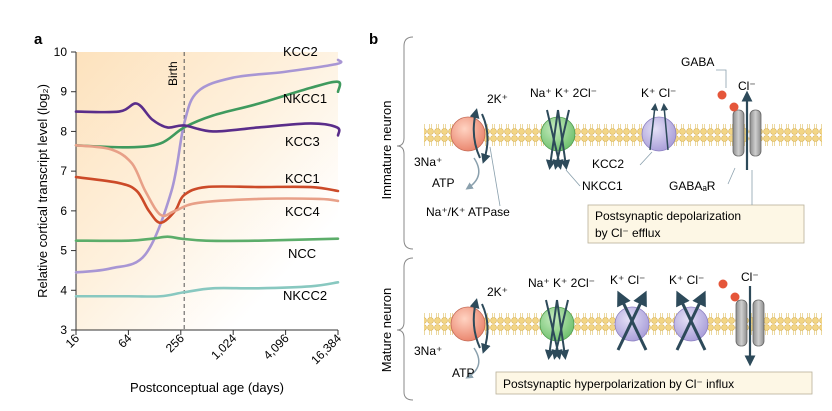 The width and height of the screenshot is (832, 411). Describe the element at coordinates (405, 143) in the screenshot. I see `immature-brace` at that location.